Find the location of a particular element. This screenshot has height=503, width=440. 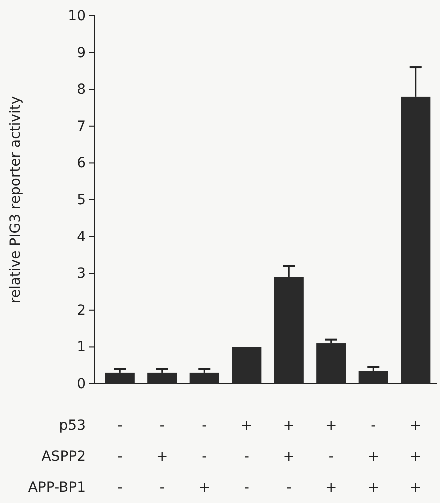

x-tick-label: - - + is located at coordinates (204, 457).